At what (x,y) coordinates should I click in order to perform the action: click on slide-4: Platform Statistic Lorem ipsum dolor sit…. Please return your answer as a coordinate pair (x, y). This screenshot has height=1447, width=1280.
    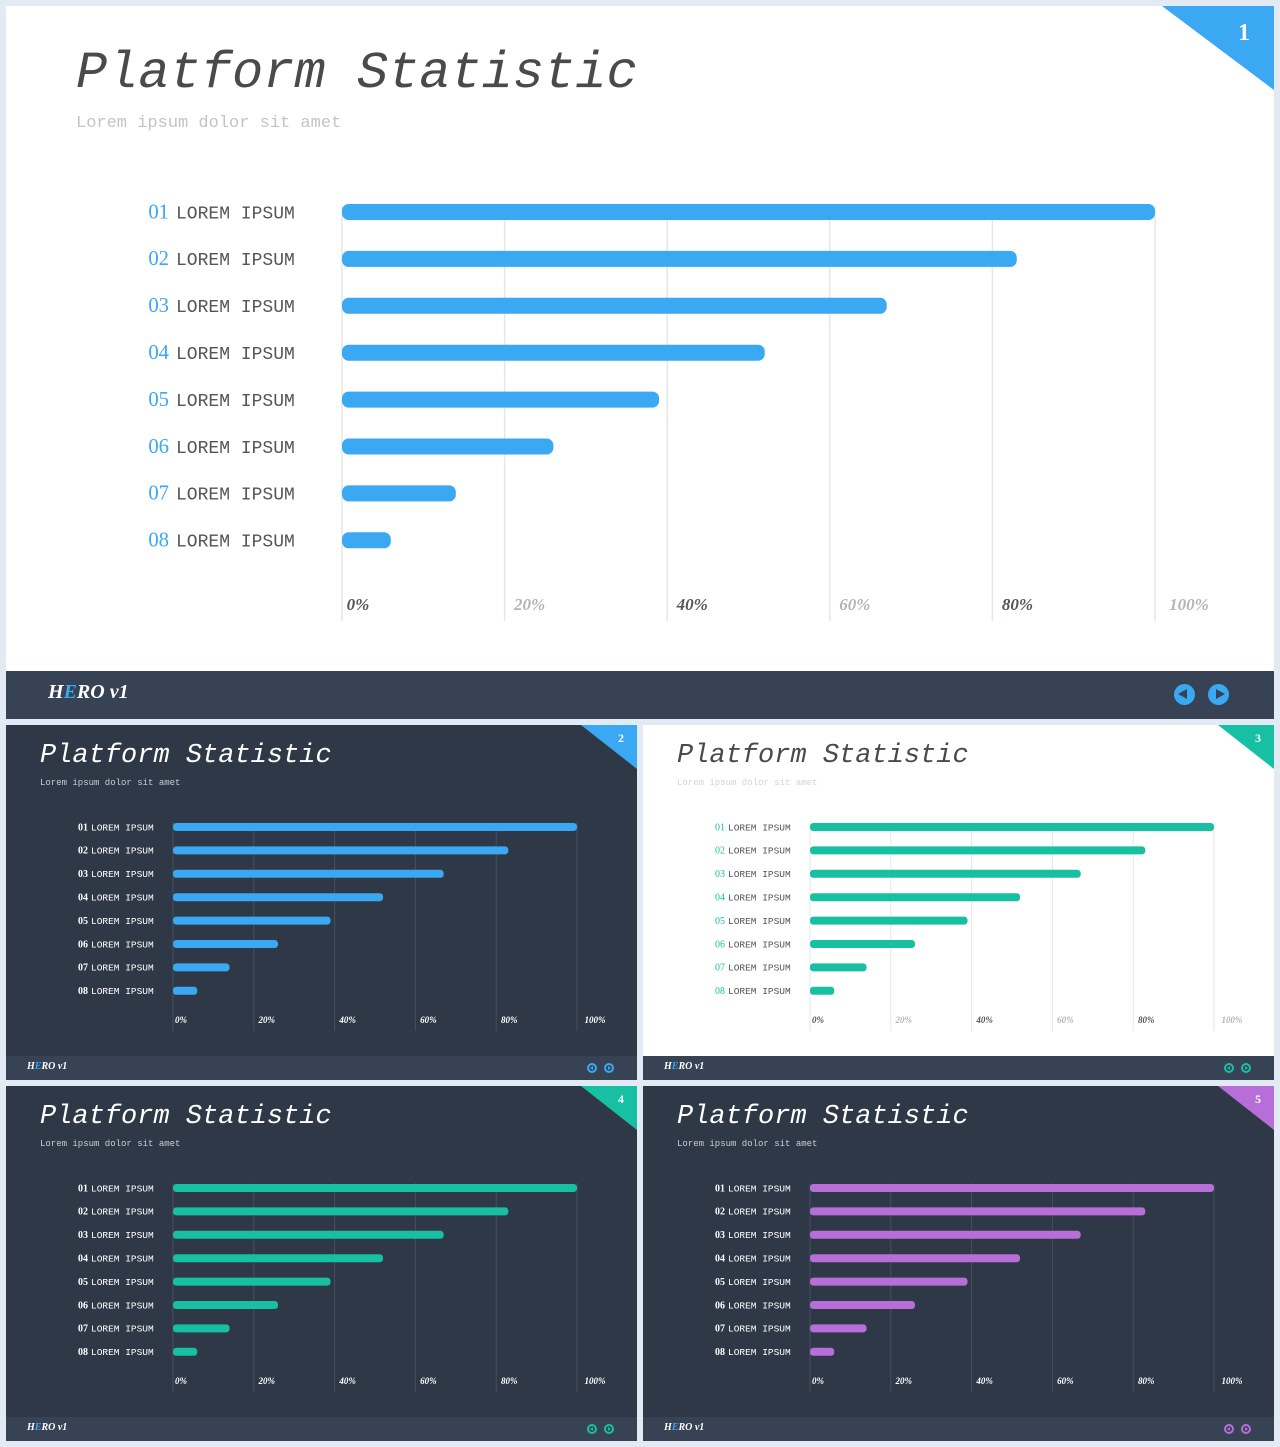
    Looking at the image, I should click on (321, 1263).